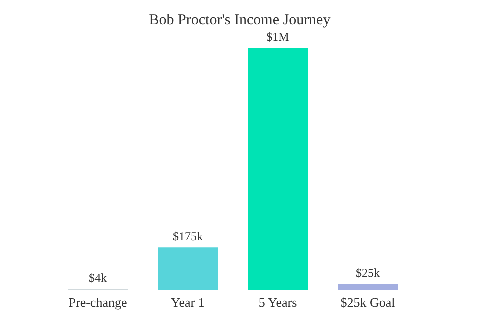 This screenshot has width=480, height=320. I want to click on x-tick-label: $25k Goal, so click(368, 302).